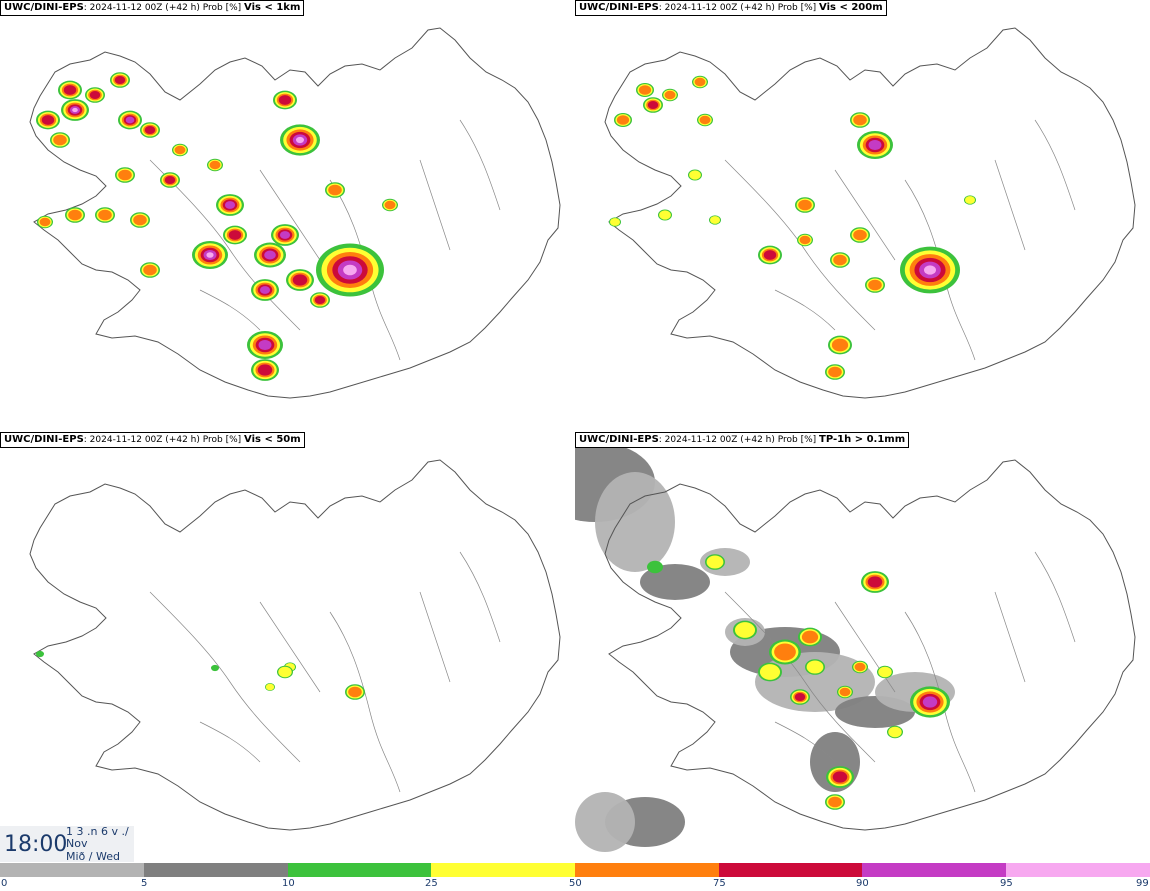 Image resolution: width=1150 pixels, height=891 pixels. What do you see at coordinates (851, 7) in the screenshot?
I see `variable-label: Vis < 200m` at bounding box center [851, 7].